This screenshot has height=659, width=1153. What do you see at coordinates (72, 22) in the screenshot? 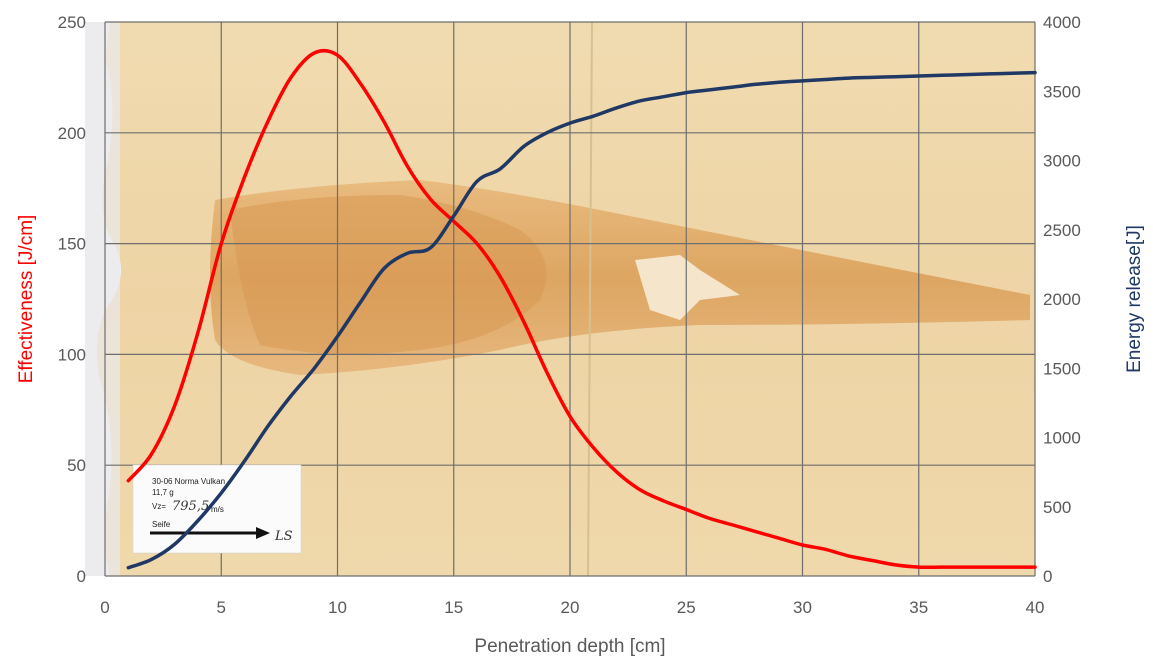
I see `y-tick-label: 250` at bounding box center [72, 22].